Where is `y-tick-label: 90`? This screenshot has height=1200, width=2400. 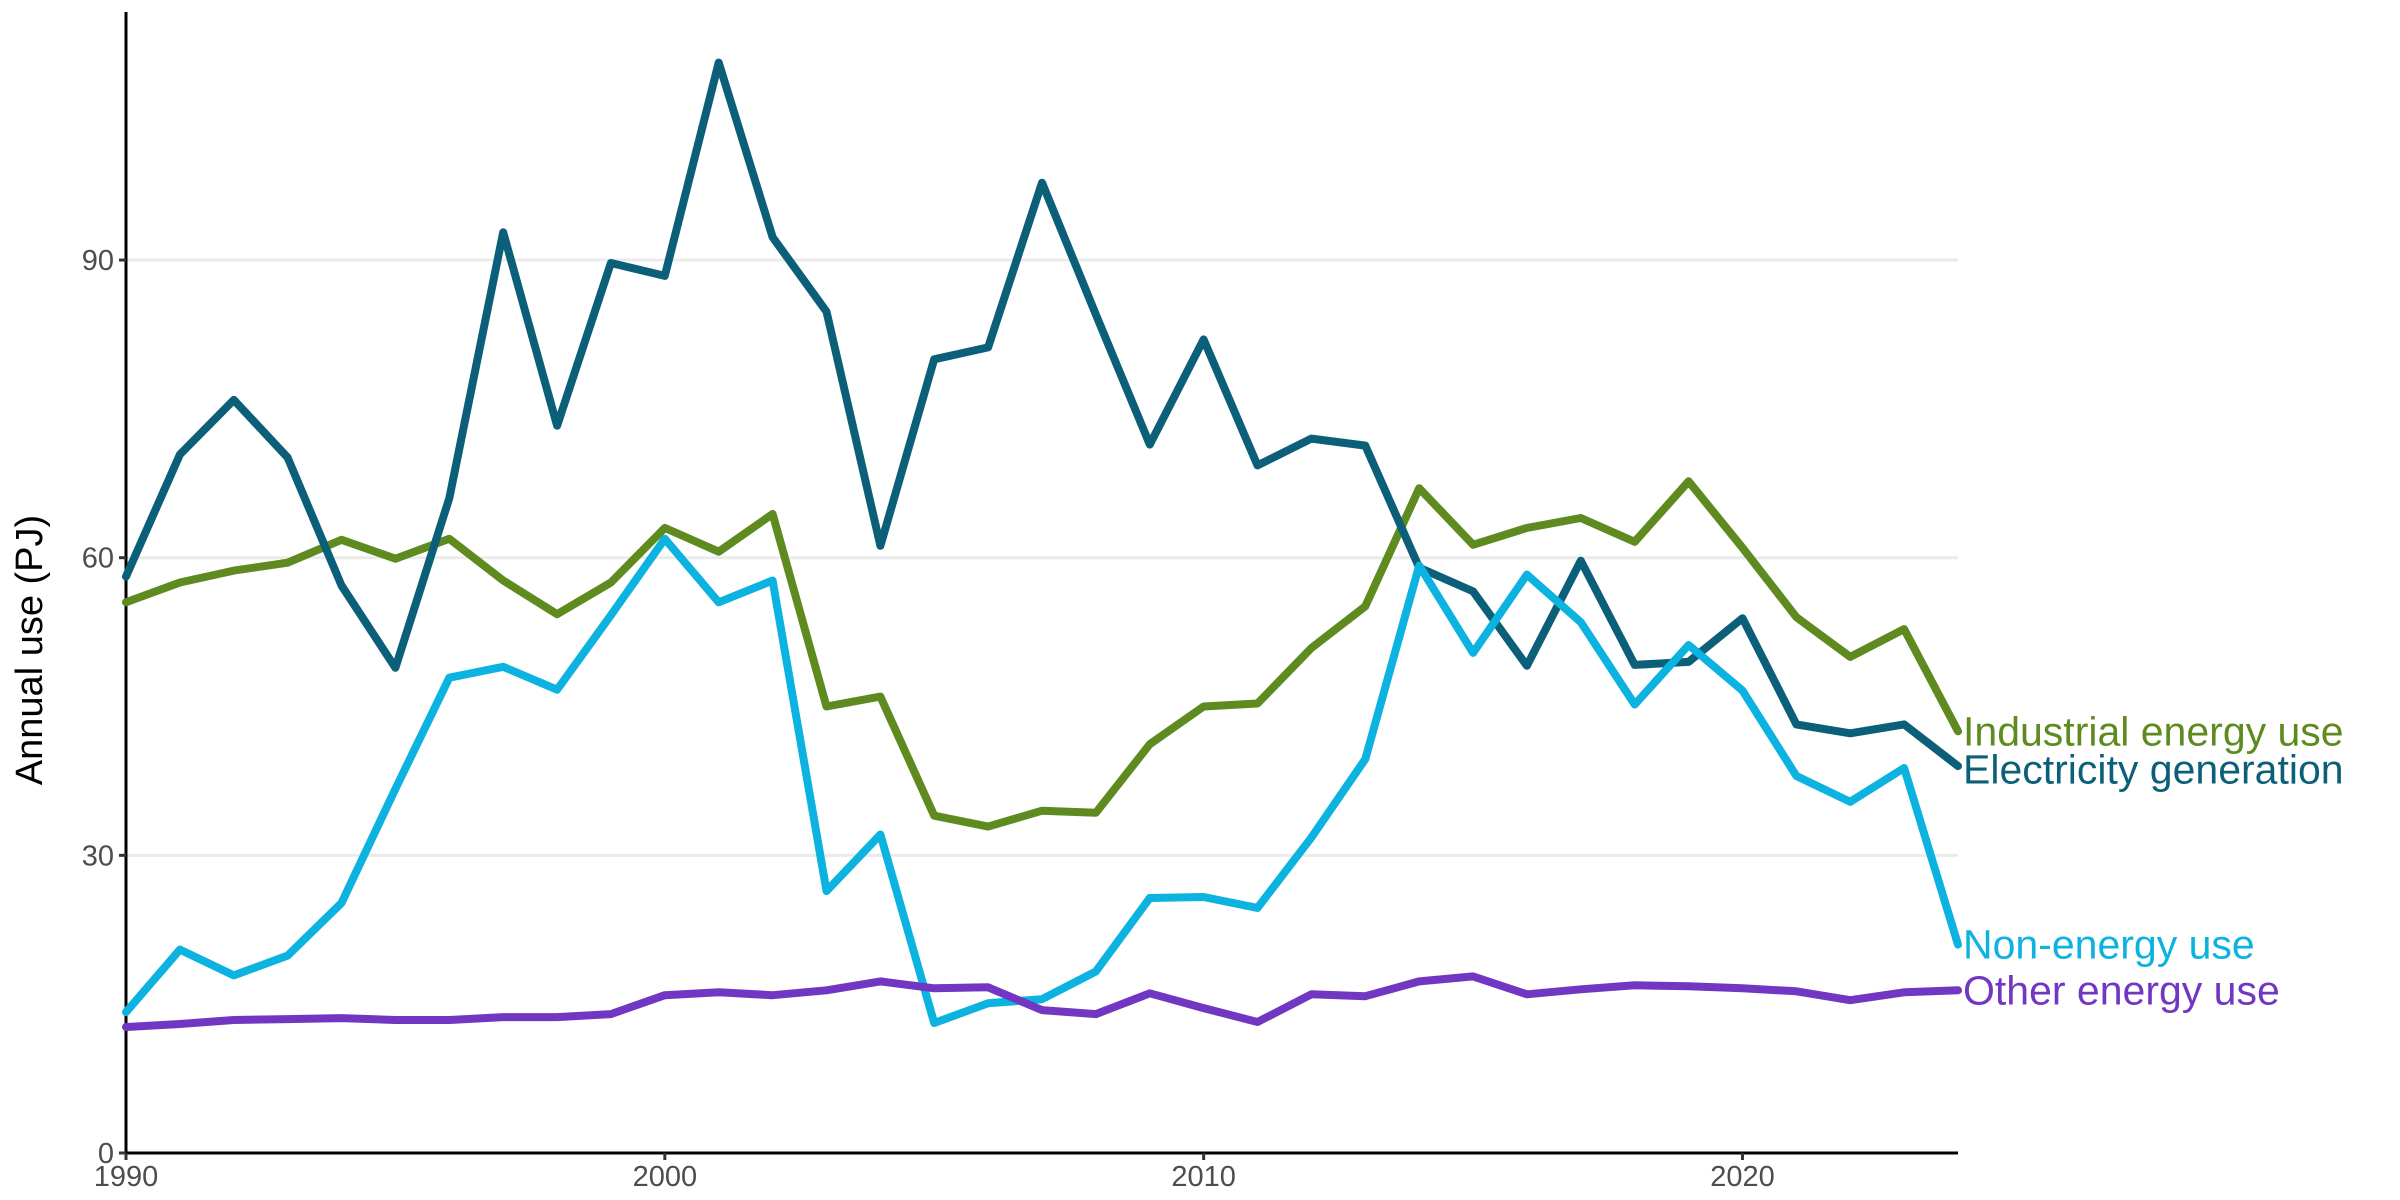
y-tick-label: 90 is located at coordinates (98, 261).